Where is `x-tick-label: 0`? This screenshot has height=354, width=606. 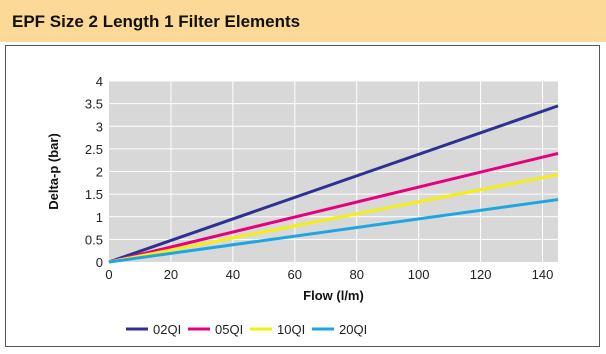 x-tick-label: 0 is located at coordinates (108, 274).